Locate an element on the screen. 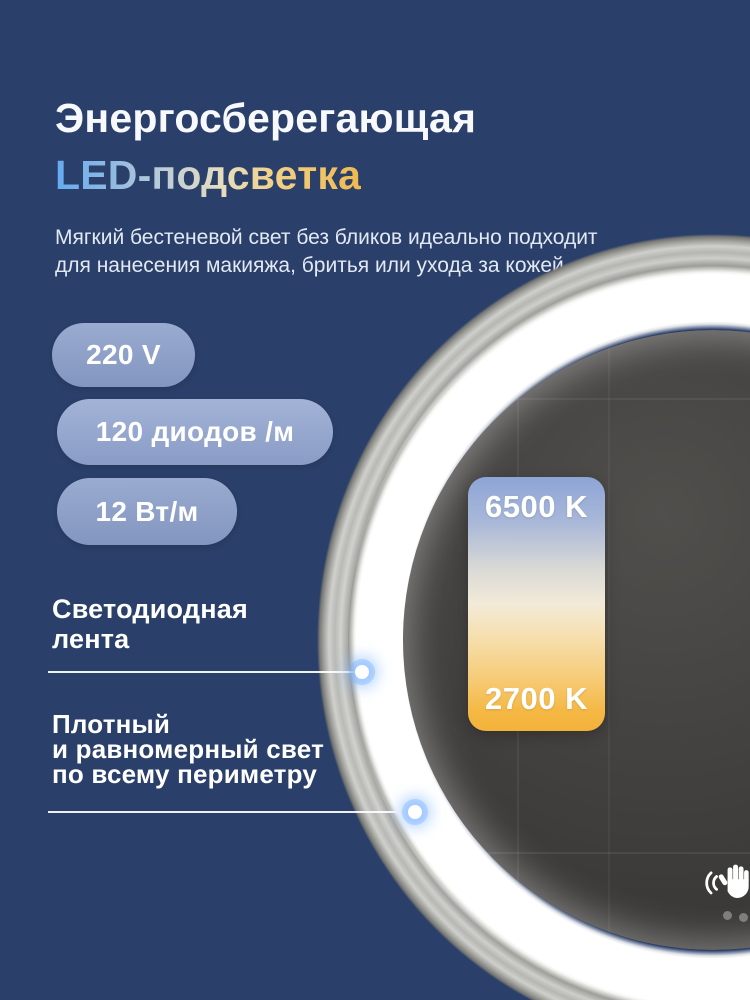 This screenshot has width=750, height=1000. callout-led-strip-line1: Светодиодная is located at coordinates (150, 609).